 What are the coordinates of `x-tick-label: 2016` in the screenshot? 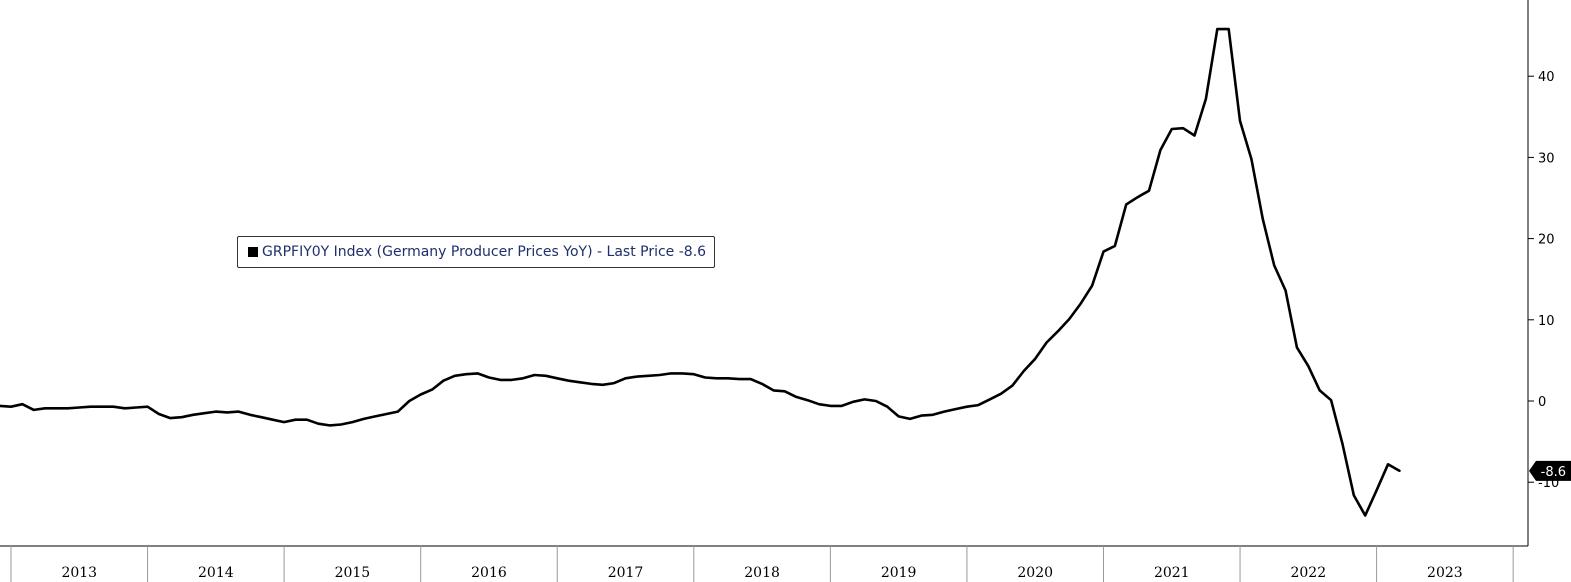 It's located at (489, 573).